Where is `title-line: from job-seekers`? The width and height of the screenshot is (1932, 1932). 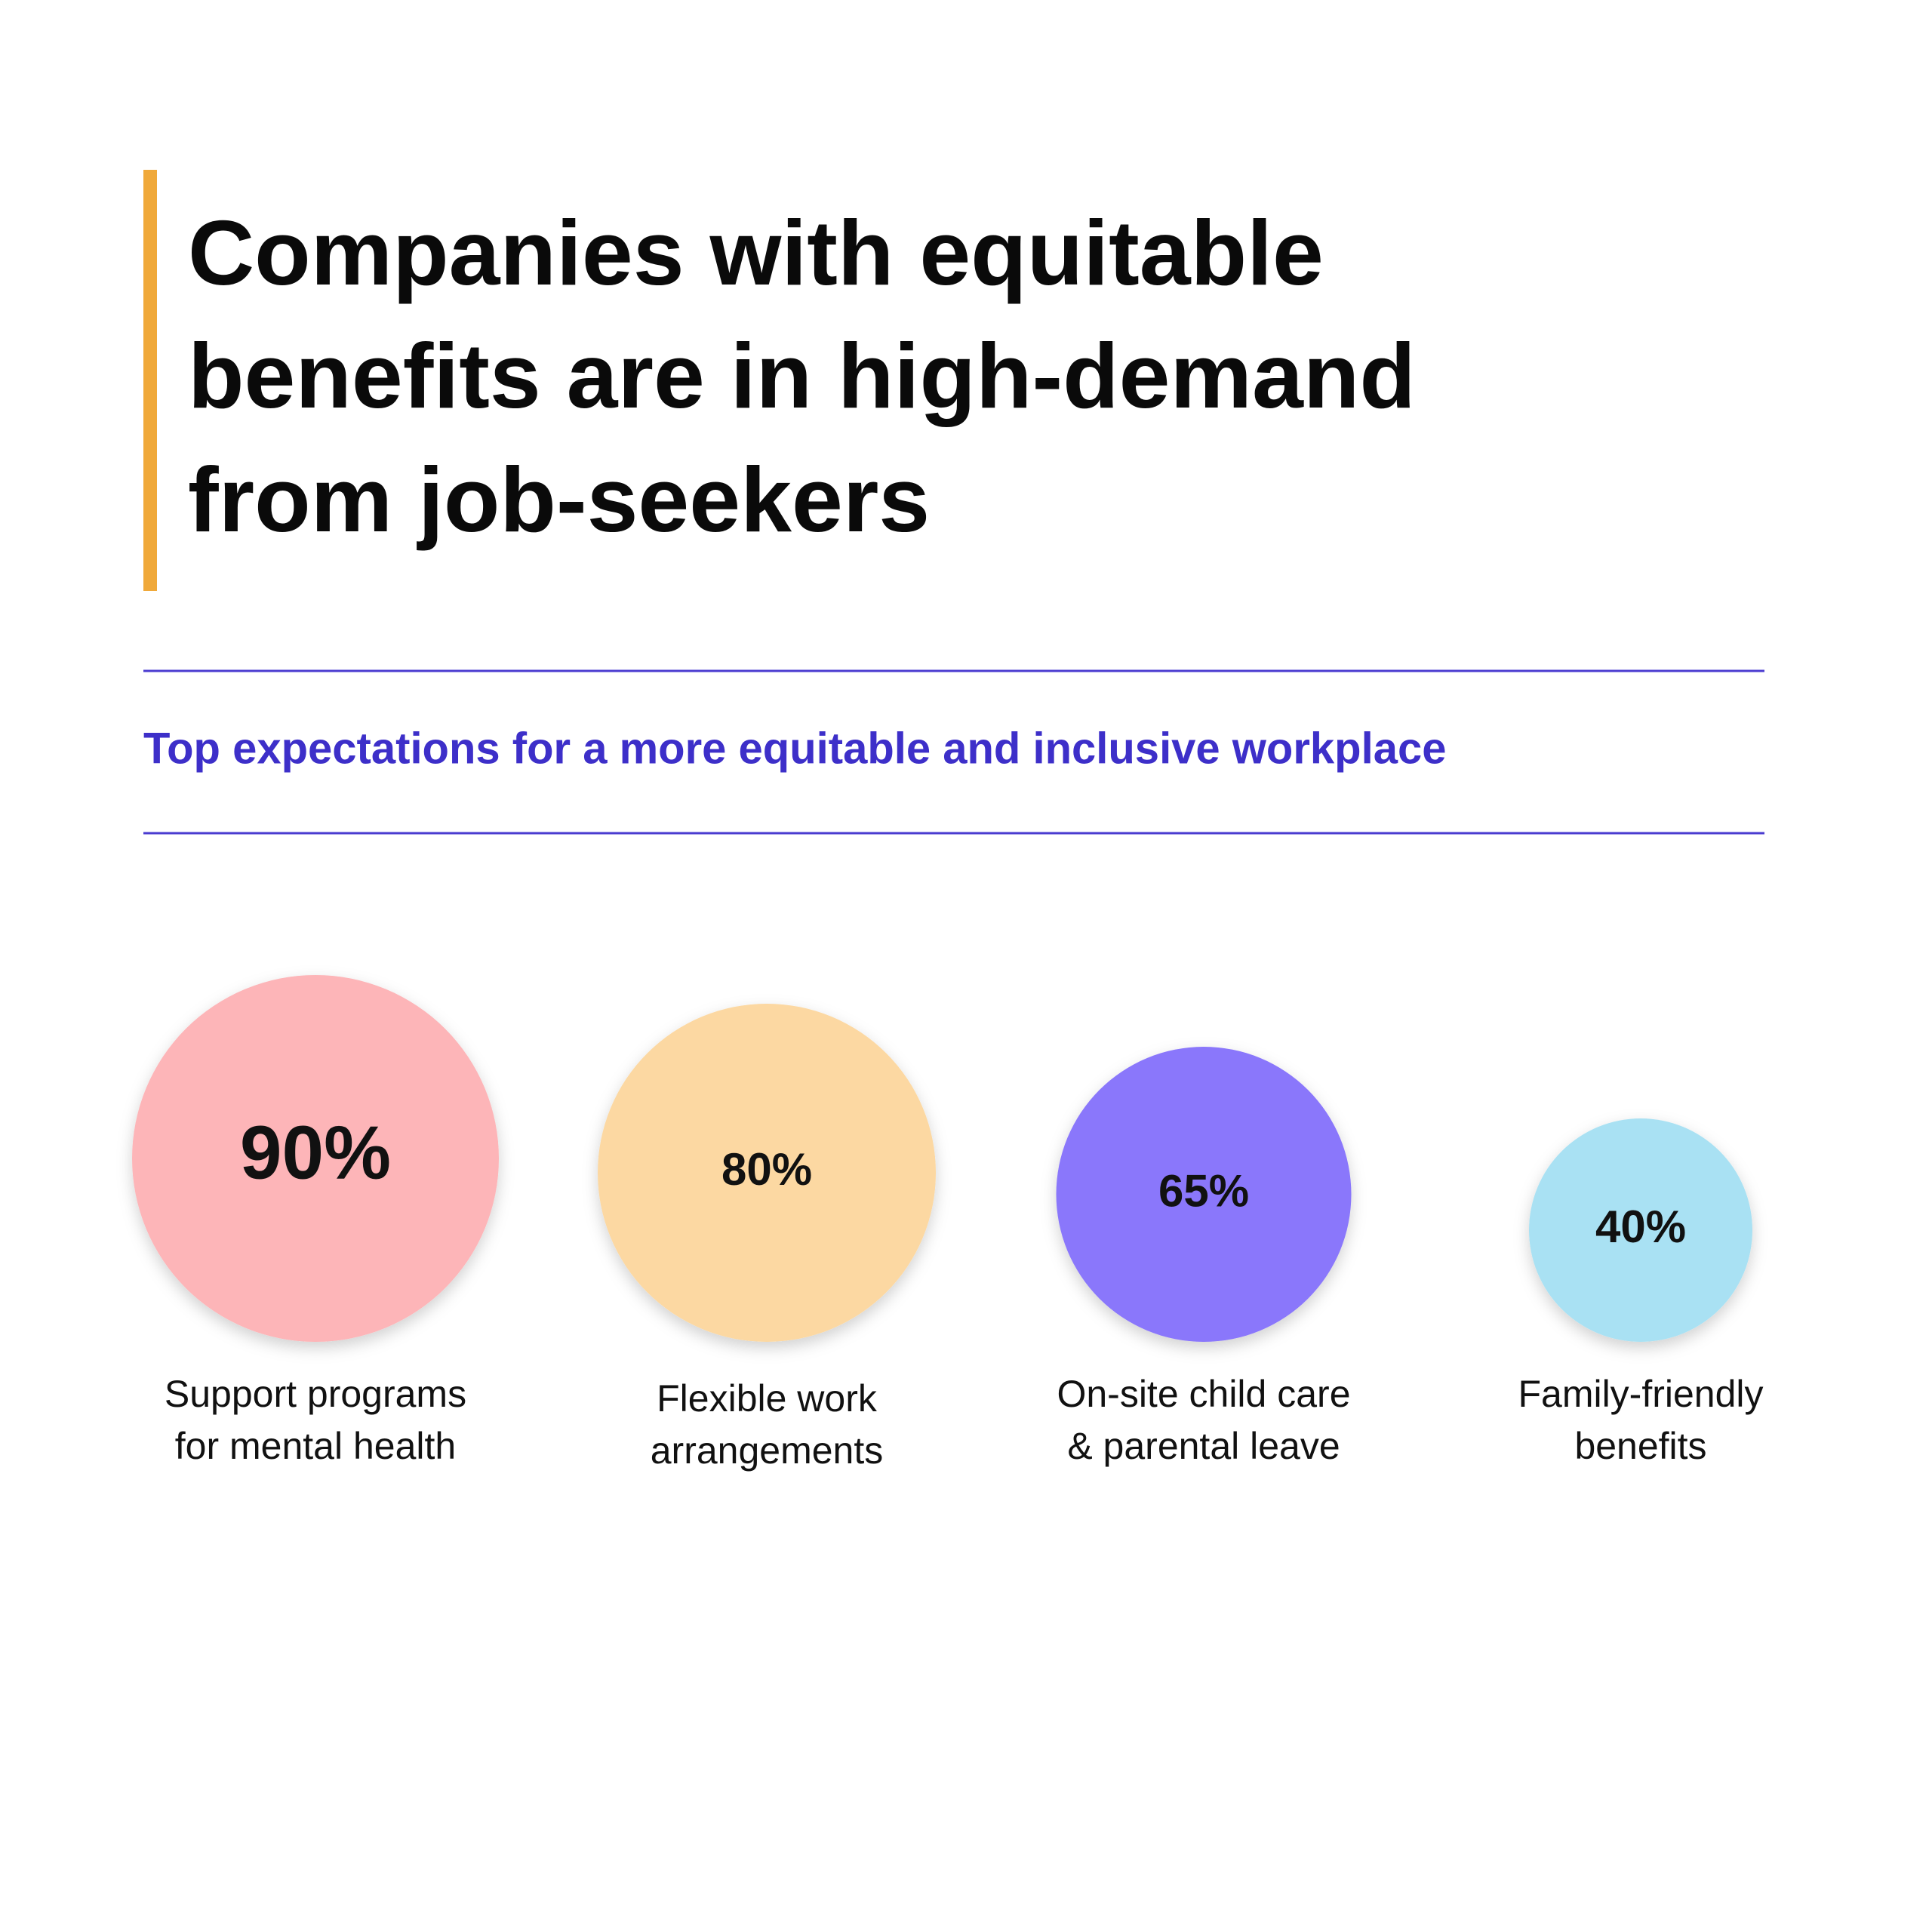 title-line: from job-seekers is located at coordinates (559, 499).